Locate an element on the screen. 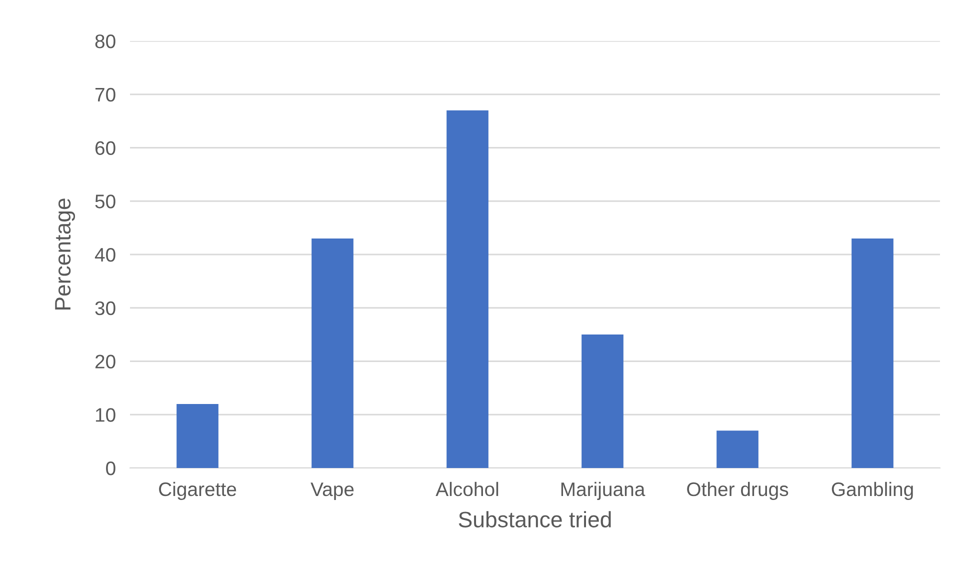 Image resolution: width=958 pixels, height=581 pixels. x-tick-label: Other drugs is located at coordinates (737, 491).